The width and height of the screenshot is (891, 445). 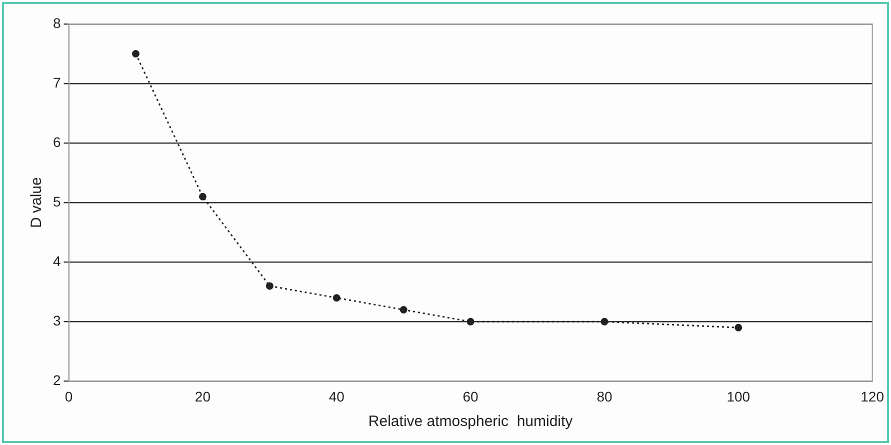 I want to click on y-tick-label: 7, so click(x=56, y=82).